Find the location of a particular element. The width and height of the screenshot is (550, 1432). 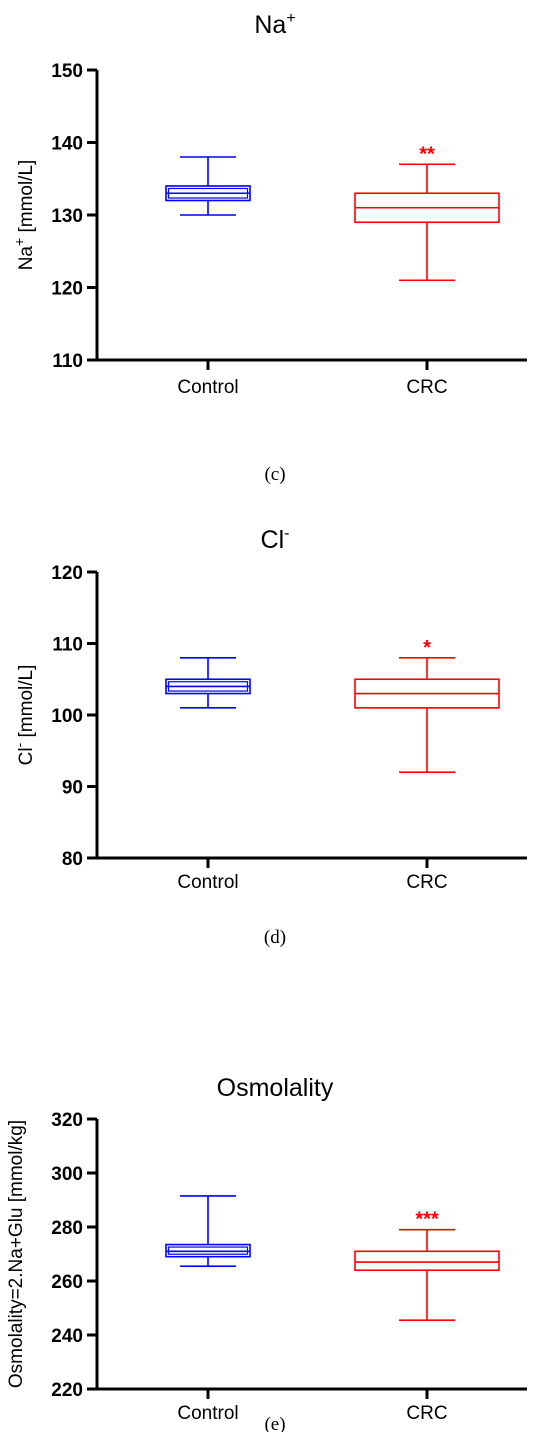

chart-title-superscript: - is located at coordinates (286, 533).